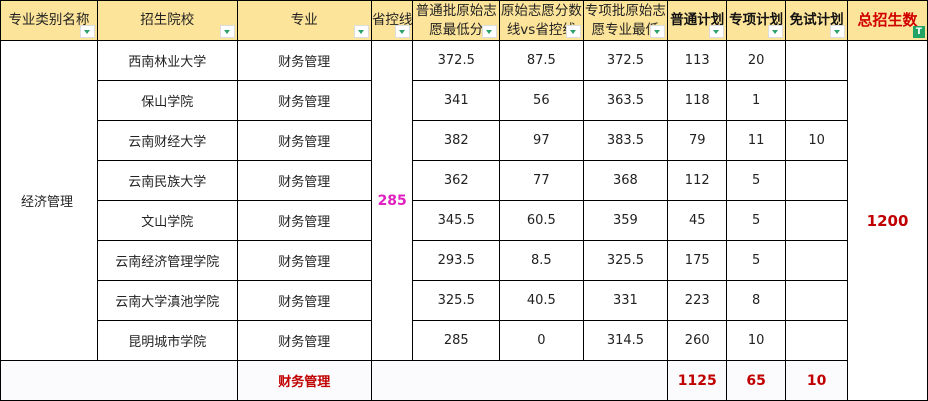 Image resolution: width=928 pixels, height=401 pixels. Describe the element at coordinates (697, 140) in the screenshot. I see `ordinary-plan-cell: 79` at that location.